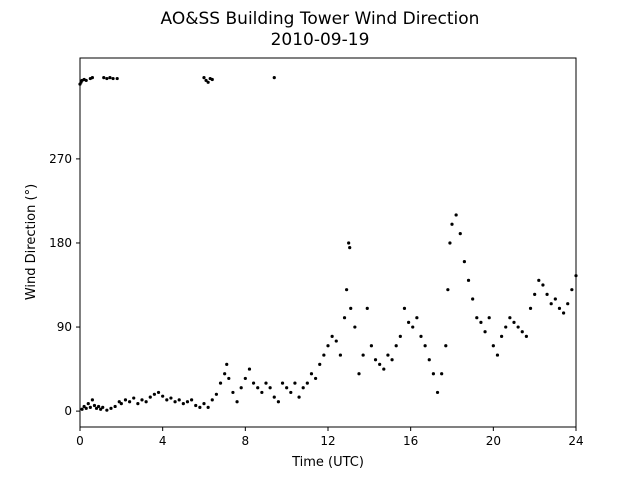  I want to click on x-tick-label: 4, so click(163, 441).